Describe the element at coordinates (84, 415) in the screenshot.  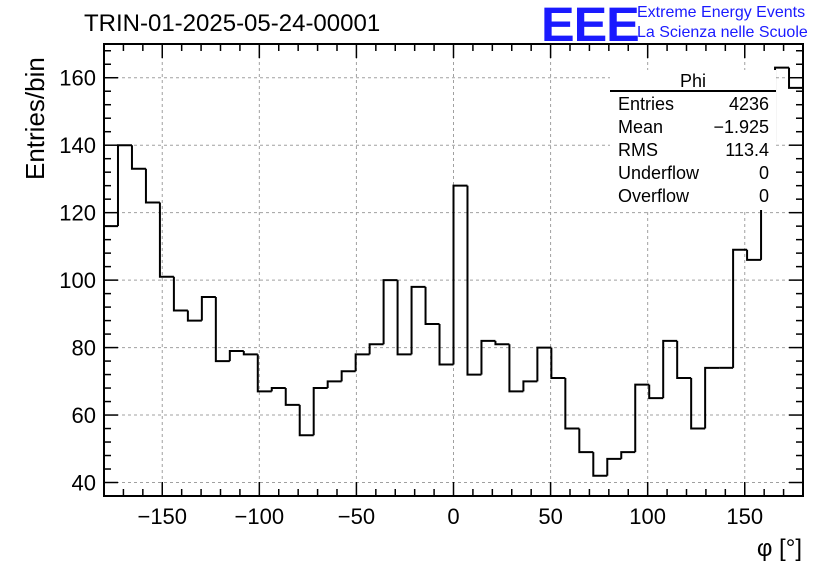
I see `y-tick-label: 60` at that location.